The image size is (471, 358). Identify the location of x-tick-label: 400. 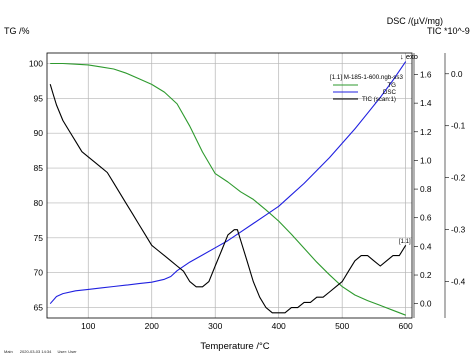
(279, 326).